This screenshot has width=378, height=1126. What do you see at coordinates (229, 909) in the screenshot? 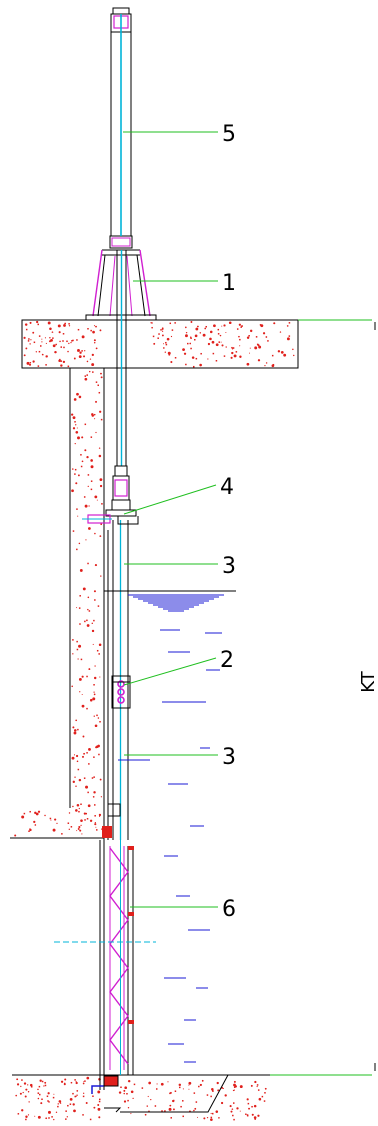
I see `callout-6: 6` at bounding box center [229, 909].